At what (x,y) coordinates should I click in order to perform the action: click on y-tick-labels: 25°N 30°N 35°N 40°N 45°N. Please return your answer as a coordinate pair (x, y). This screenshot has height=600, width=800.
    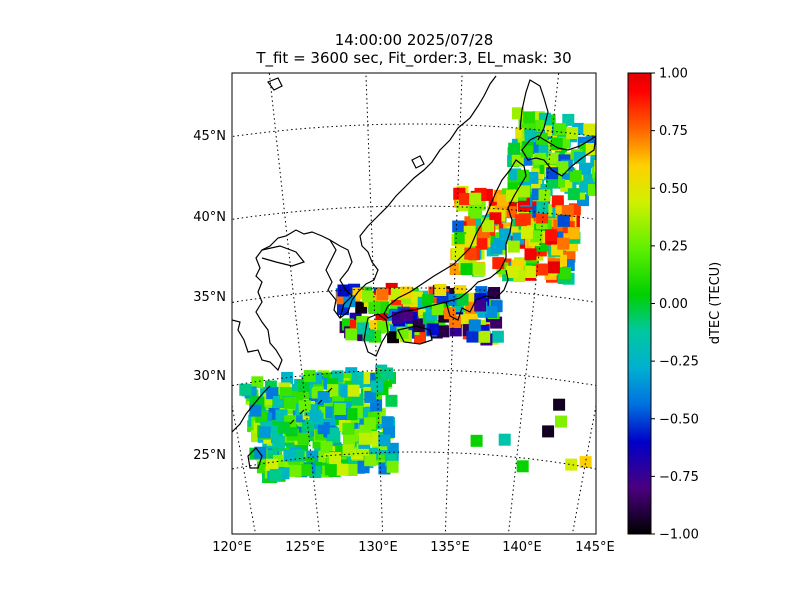
    Looking at the image, I should click on (209, 296).